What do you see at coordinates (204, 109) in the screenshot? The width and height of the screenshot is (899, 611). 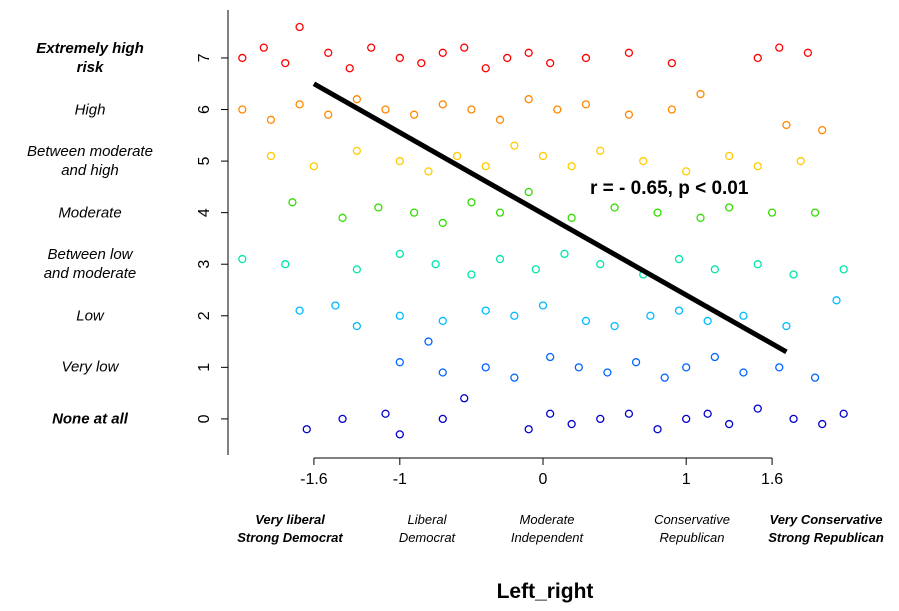 I see `y-tick-label: 6` at bounding box center [204, 109].